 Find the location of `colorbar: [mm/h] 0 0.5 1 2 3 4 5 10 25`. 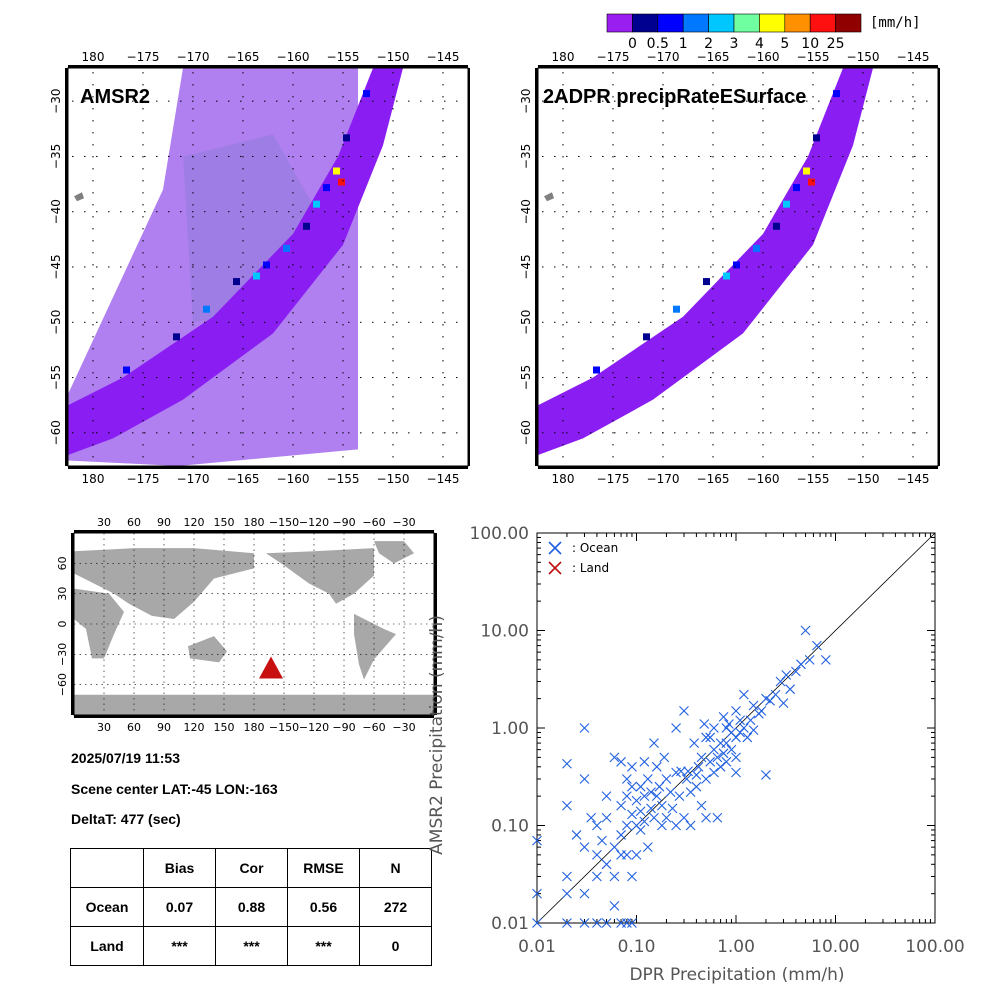

colorbar: [mm/h] 0 0.5 1 2 3 4 5 10 25 is located at coordinates (763, 30).